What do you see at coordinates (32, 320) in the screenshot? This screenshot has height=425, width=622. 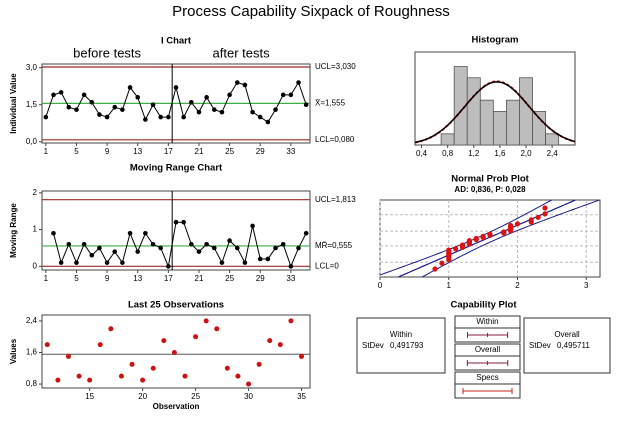 I see `y-tick-label: 2,4` at bounding box center [32, 320].